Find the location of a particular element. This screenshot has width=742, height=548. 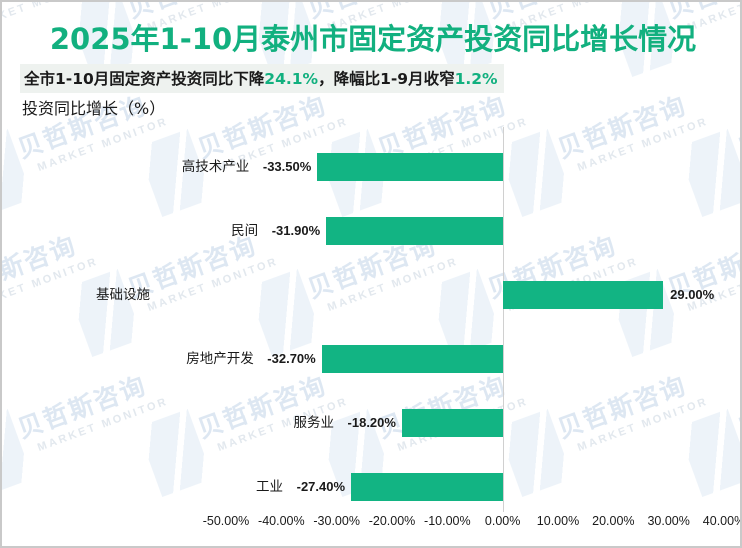

bar-民间 is located at coordinates (414, 231).